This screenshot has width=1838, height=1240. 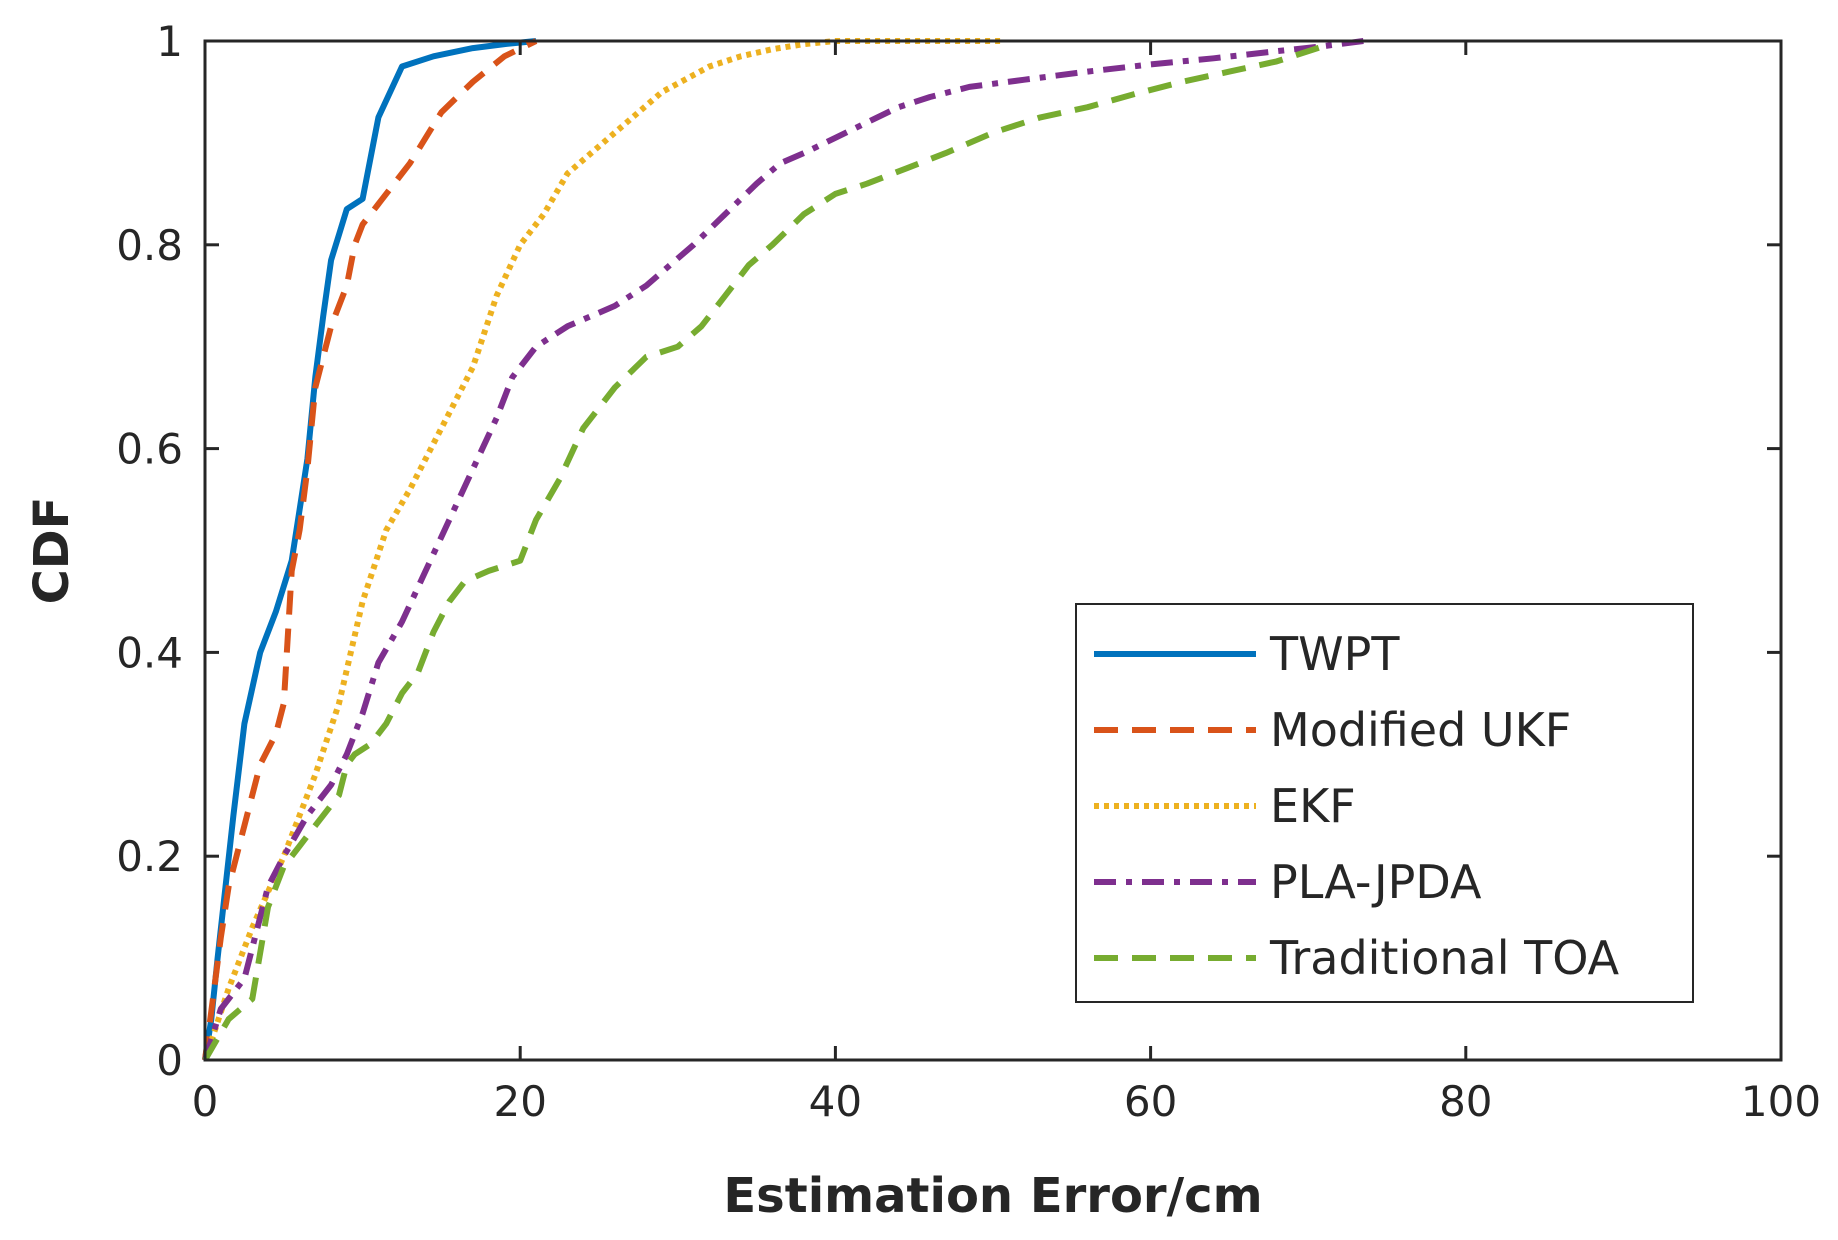 What do you see at coordinates (1247, 654) in the screenshot?
I see `legend-item: TWPT` at bounding box center [1247, 654].